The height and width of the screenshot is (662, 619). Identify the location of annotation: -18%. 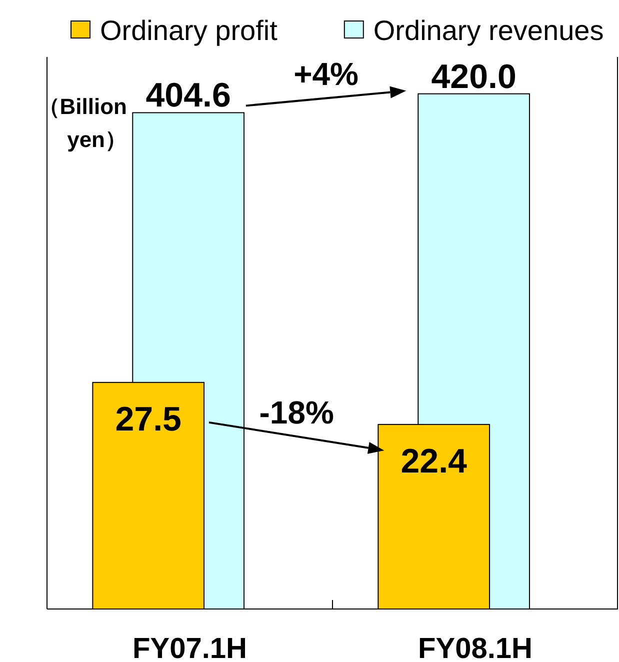
(296, 412).